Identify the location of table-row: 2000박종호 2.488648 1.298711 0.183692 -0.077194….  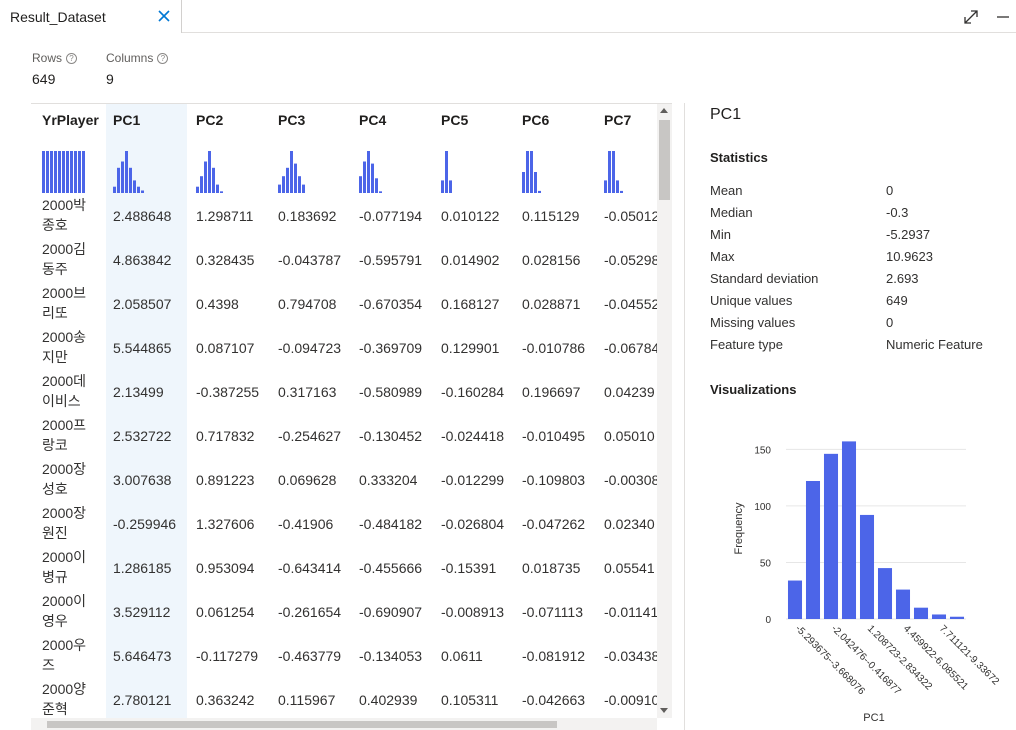
(344, 217).